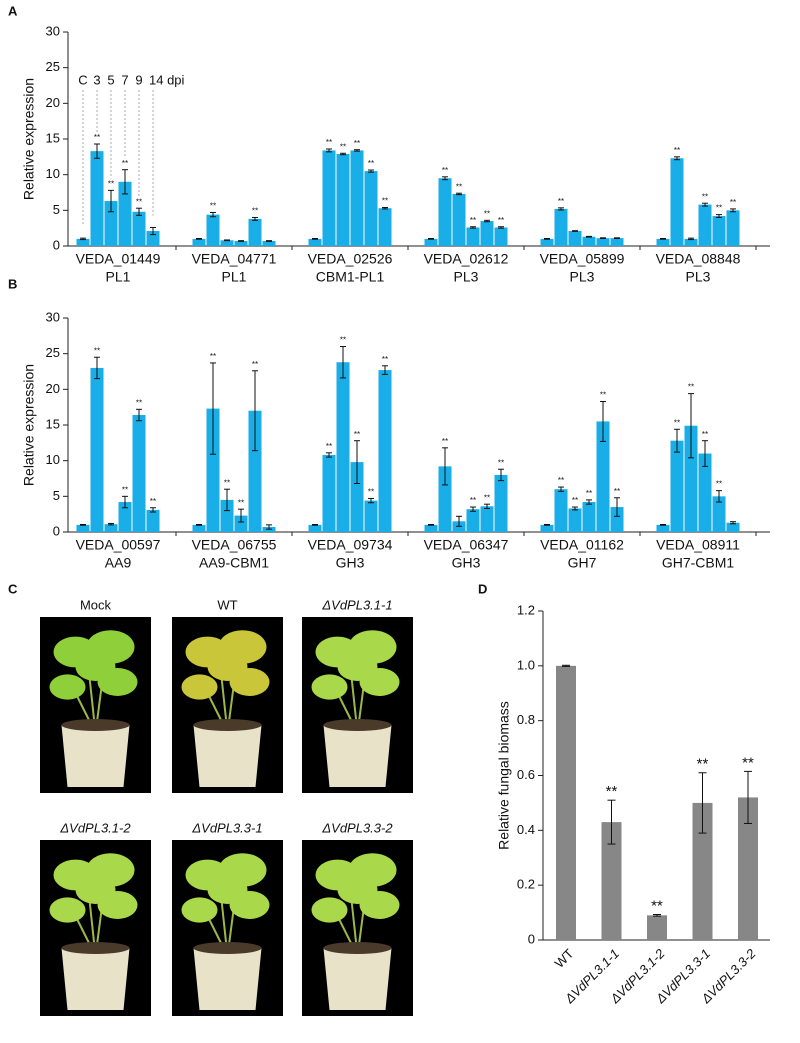 The width and height of the screenshot is (800, 1043). What do you see at coordinates (110, 79) in the screenshot?
I see `time-label: 5` at bounding box center [110, 79].